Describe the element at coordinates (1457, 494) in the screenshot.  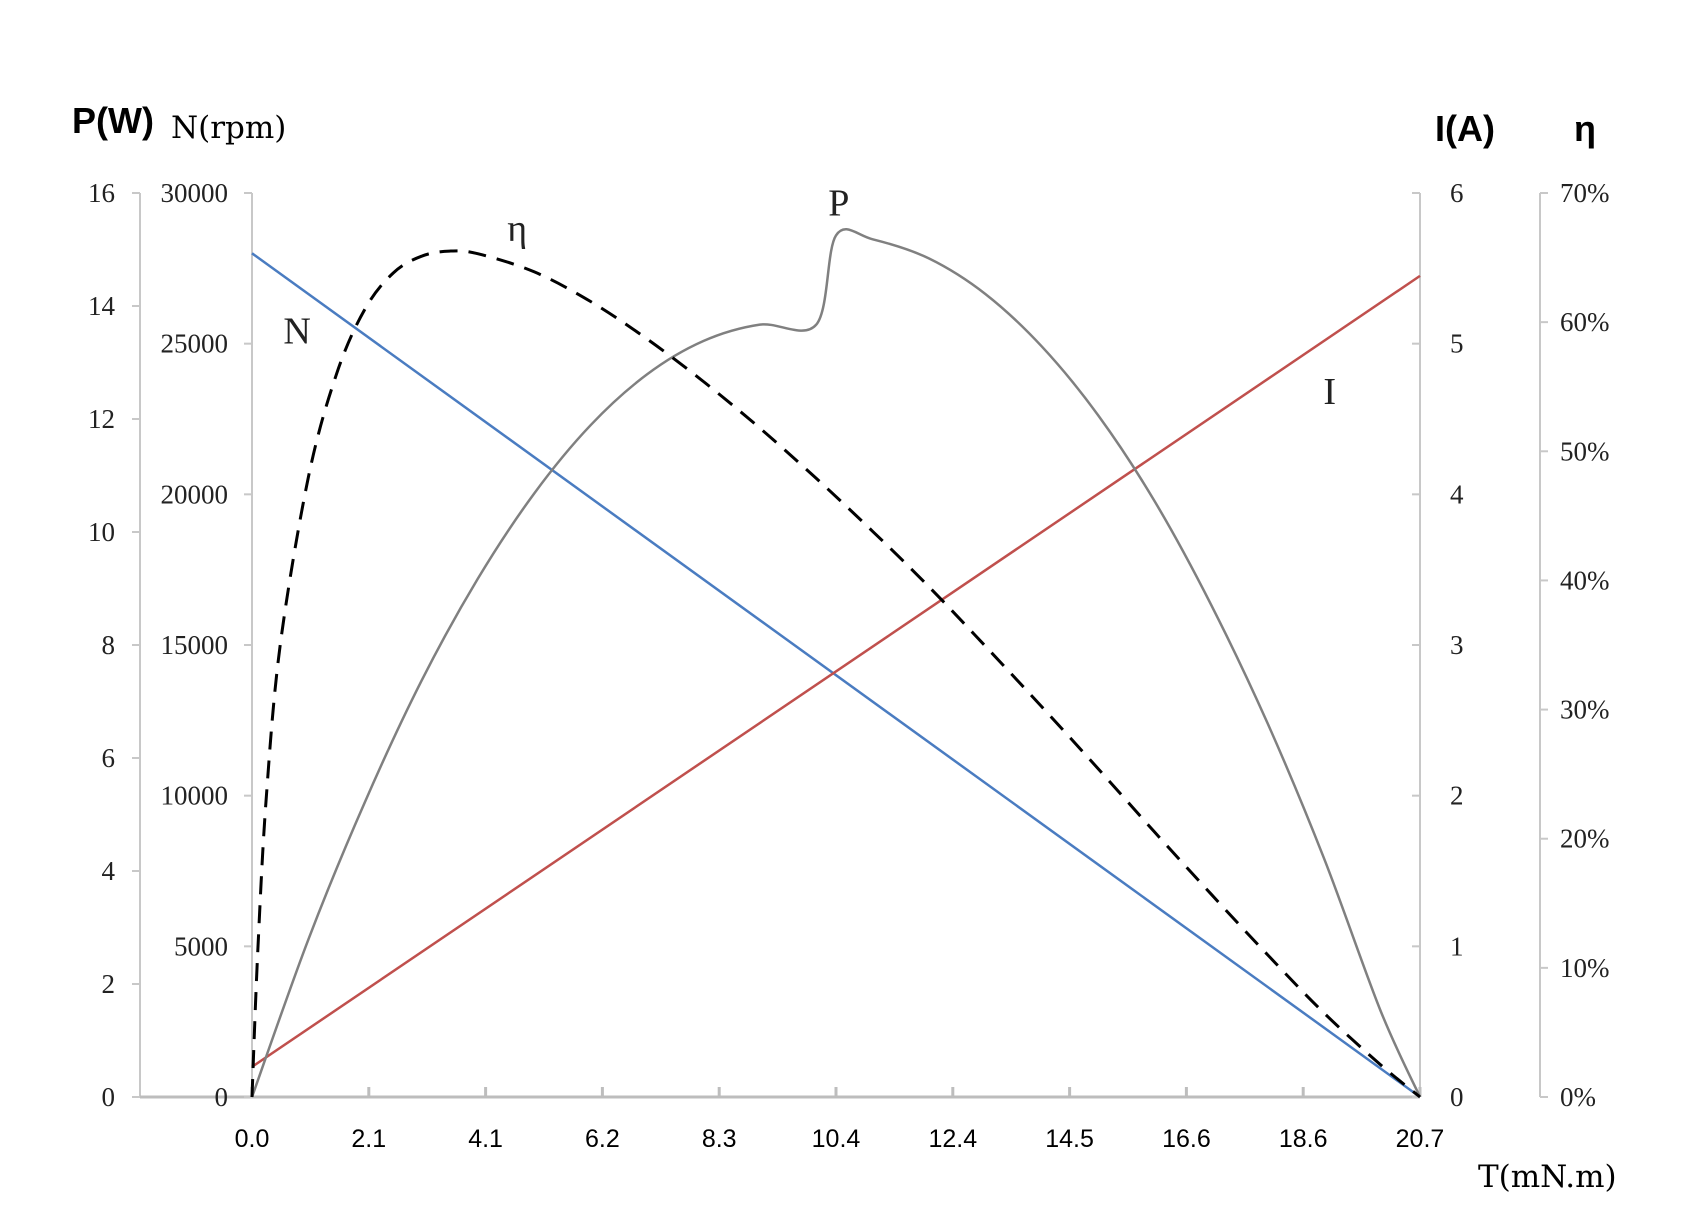
I see `current-tick-label: 4` at that location.